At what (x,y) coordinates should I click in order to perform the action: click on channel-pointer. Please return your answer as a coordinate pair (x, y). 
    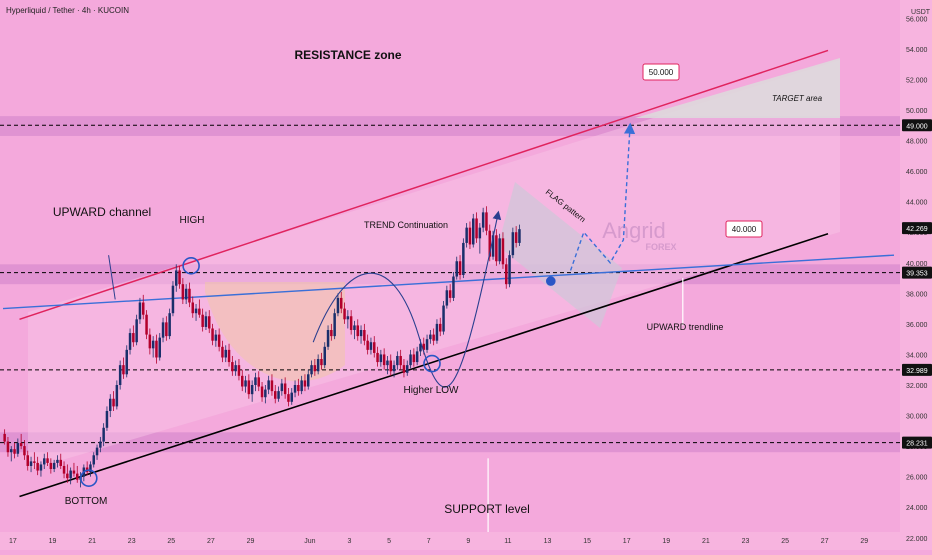
    Looking at the image, I should click on (112, 277).